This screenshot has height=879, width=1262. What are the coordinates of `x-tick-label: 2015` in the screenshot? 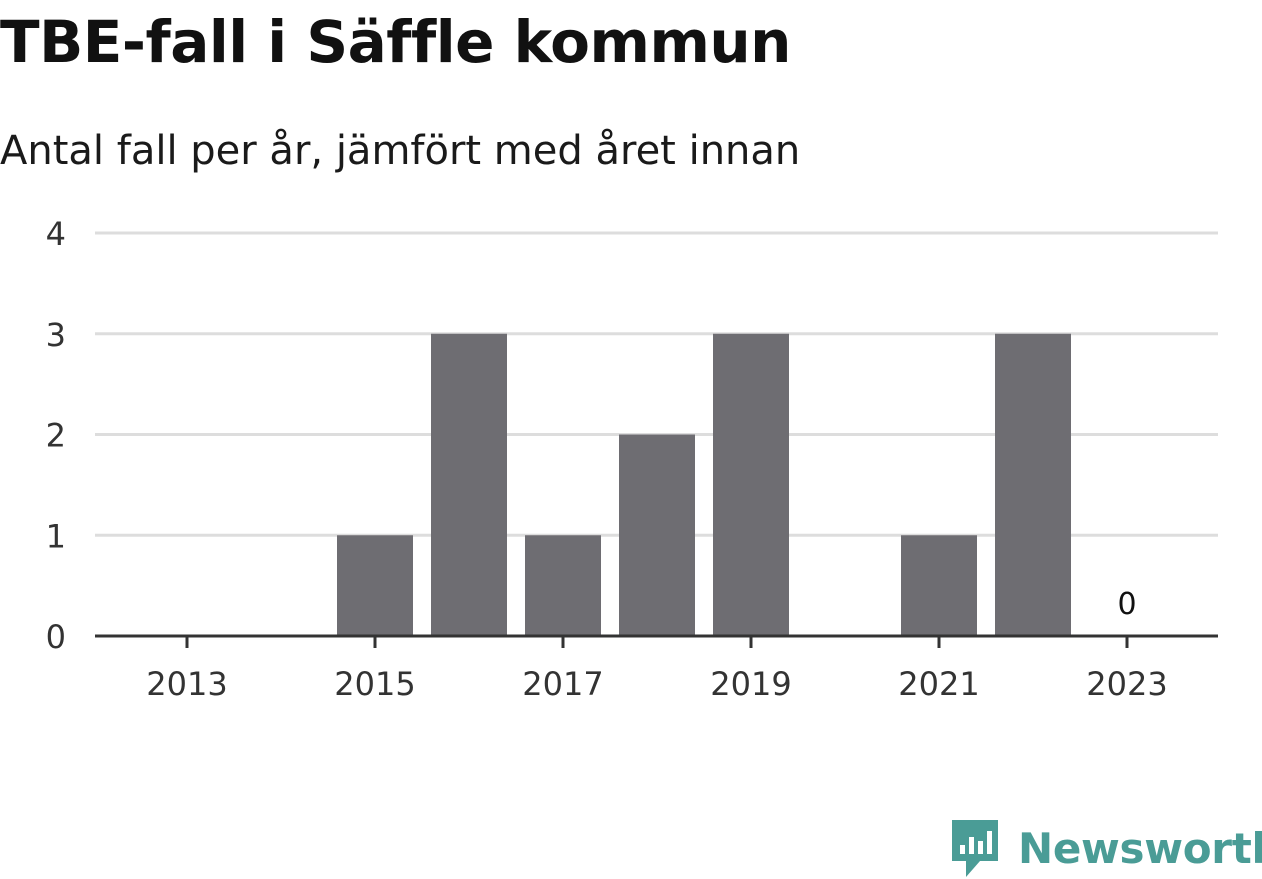 It's located at (374, 684).